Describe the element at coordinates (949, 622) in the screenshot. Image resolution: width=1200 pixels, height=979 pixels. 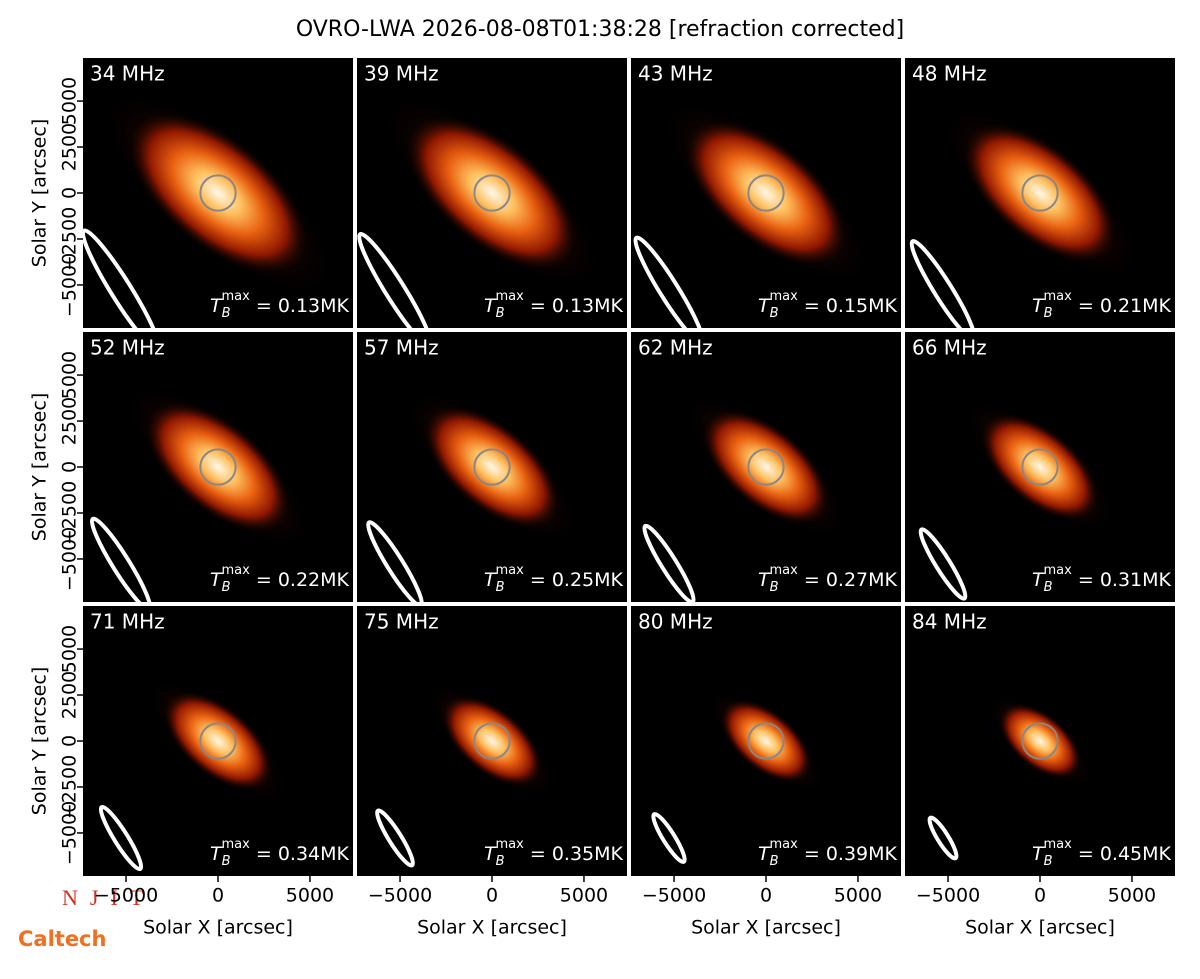
I see `freq-label: 84 MHz` at that location.